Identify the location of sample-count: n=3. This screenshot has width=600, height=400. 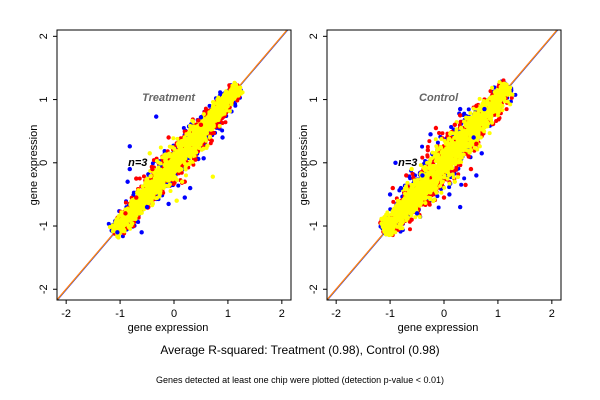
(137, 163).